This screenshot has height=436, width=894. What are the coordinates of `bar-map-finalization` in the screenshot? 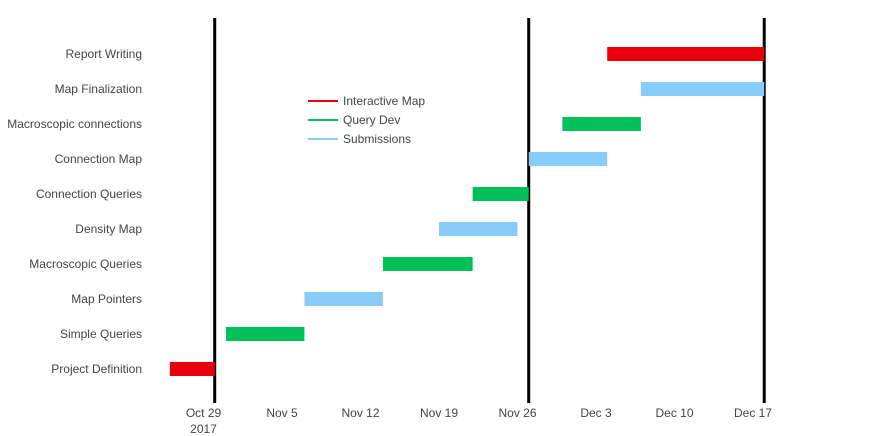 It's located at (702, 89).